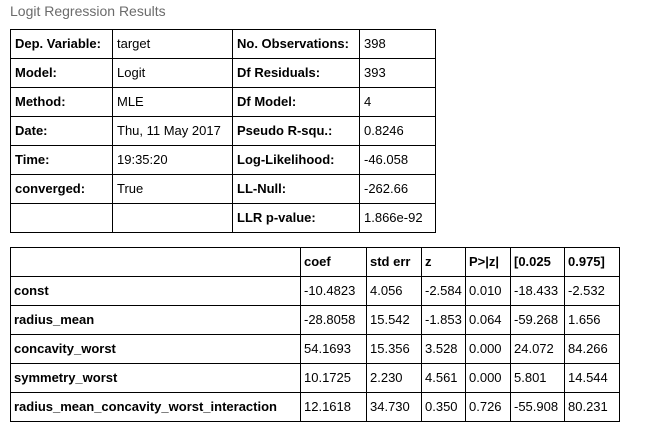 This screenshot has height=430, width=659. What do you see at coordinates (155, 291) in the screenshot?
I see `coef-variable-name: const` at bounding box center [155, 291].